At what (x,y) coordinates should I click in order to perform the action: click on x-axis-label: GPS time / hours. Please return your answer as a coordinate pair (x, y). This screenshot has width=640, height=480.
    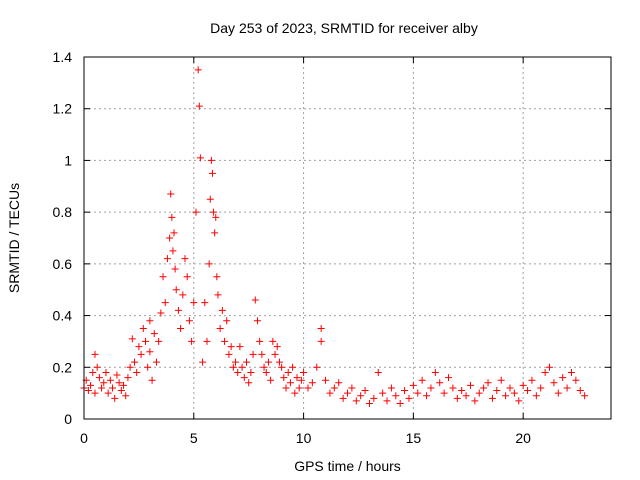
    Looking at the image, I should click on (347, 466).